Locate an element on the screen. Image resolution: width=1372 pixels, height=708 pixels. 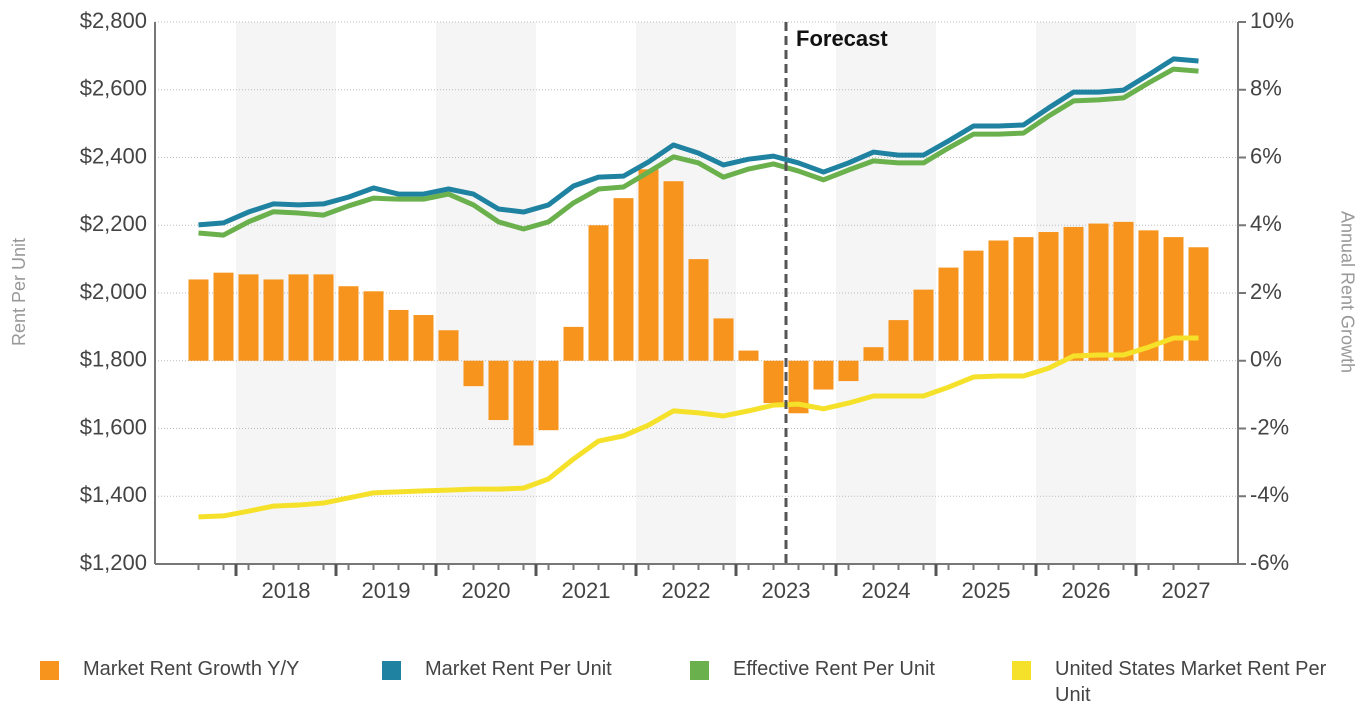
y-tick-label: $1,800 is located at coordinates (113, 359).